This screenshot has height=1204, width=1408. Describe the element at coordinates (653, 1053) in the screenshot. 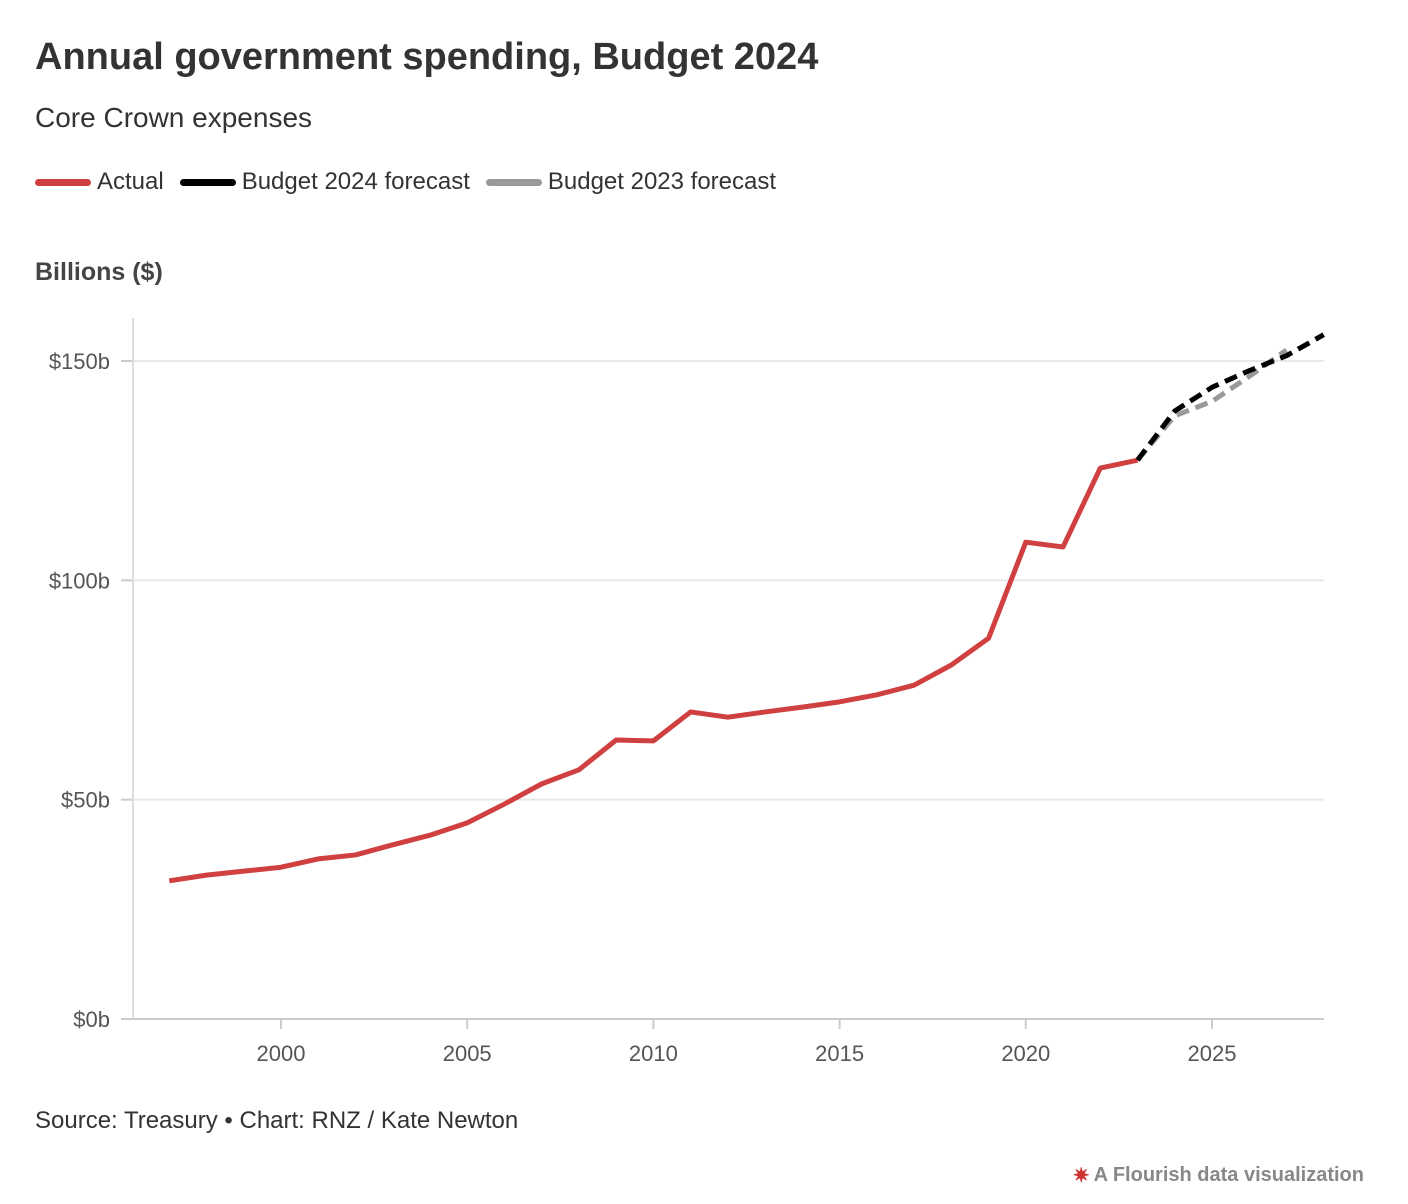

I see `x-tick-label: 2010` at that location.